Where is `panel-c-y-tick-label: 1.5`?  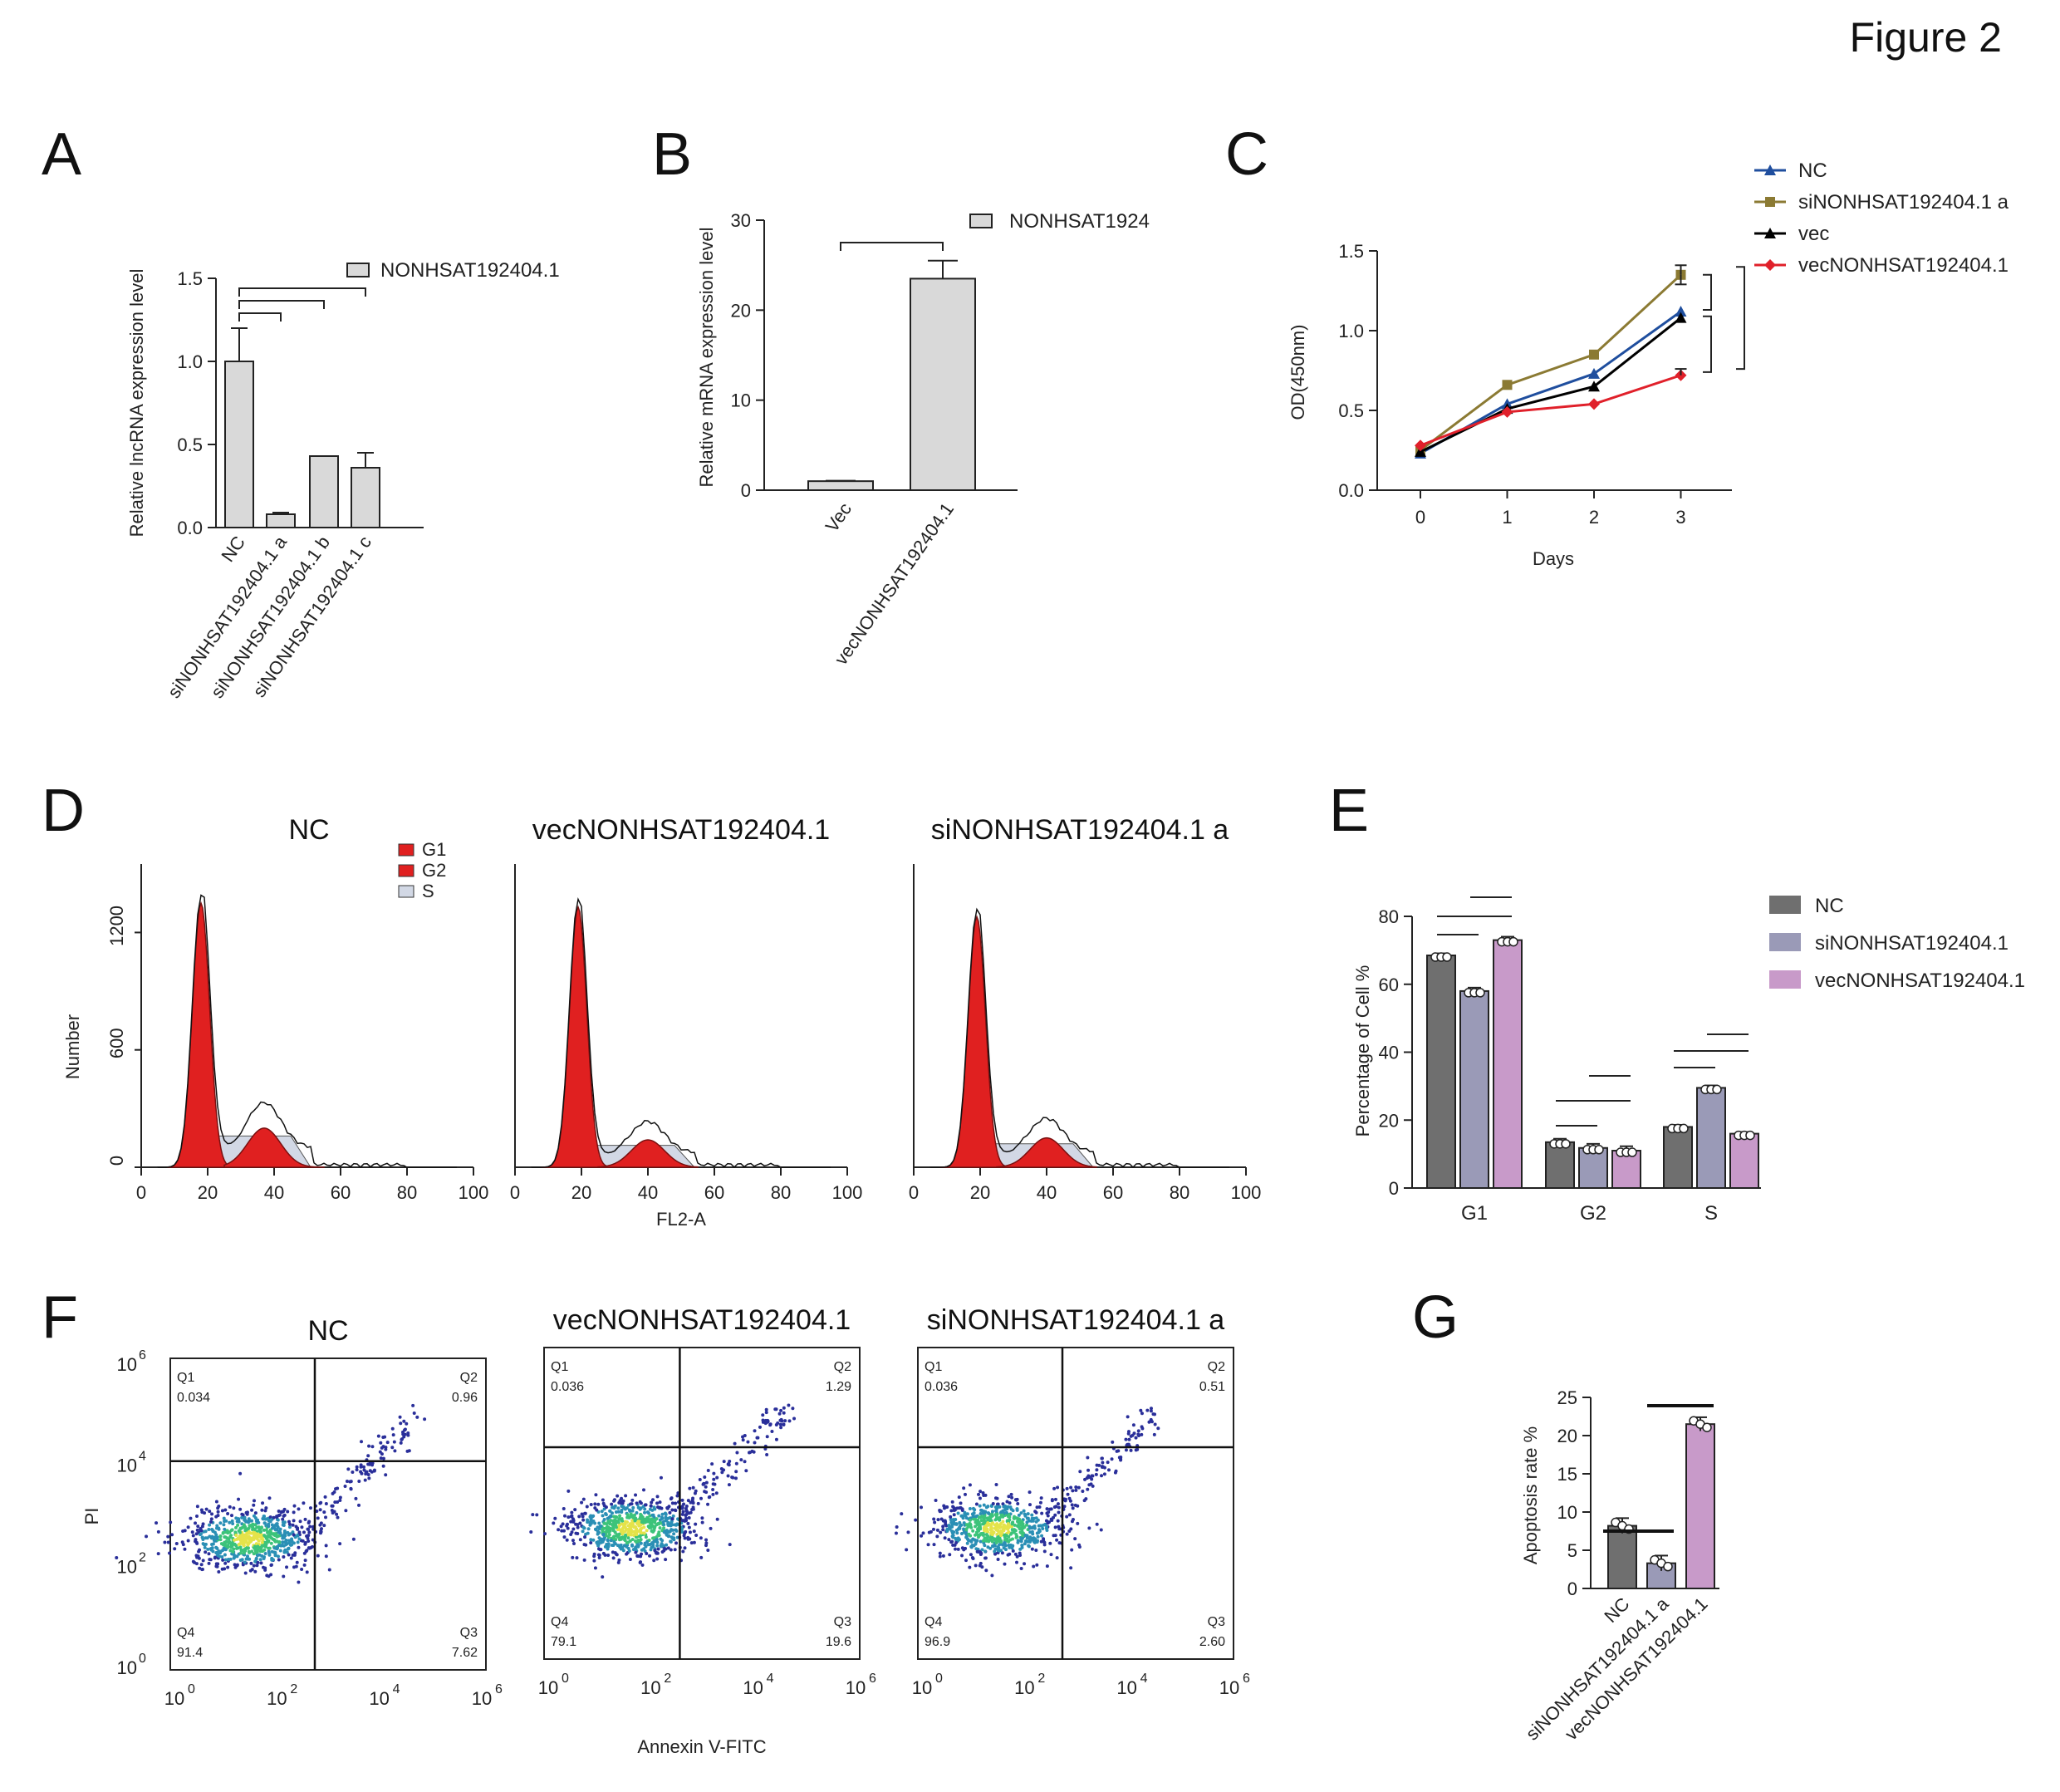
panel-c-y-tick-label: 1.5 is located at coordinates (1351, 252).